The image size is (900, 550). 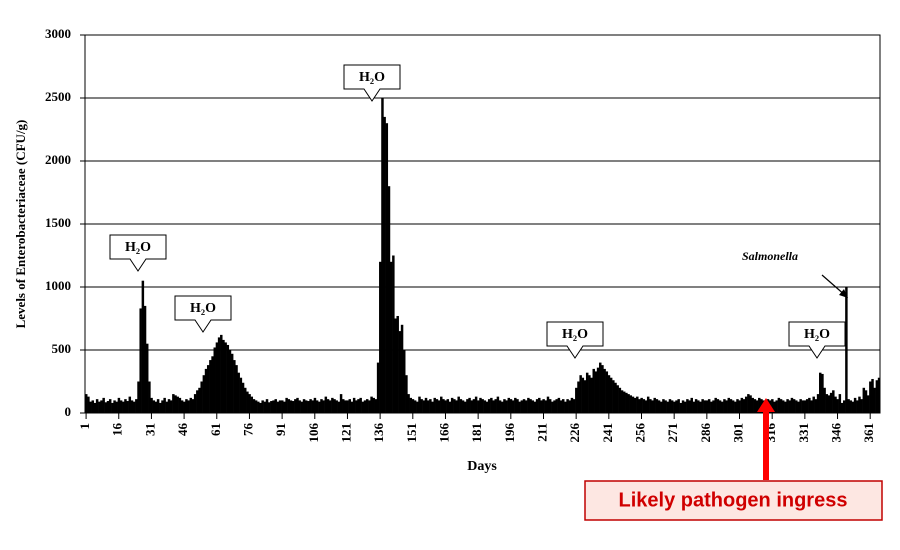 What do you see at coordinates (733, 500) in the screenshot?
I see `ingress-box` at bounding box center [733, 500].